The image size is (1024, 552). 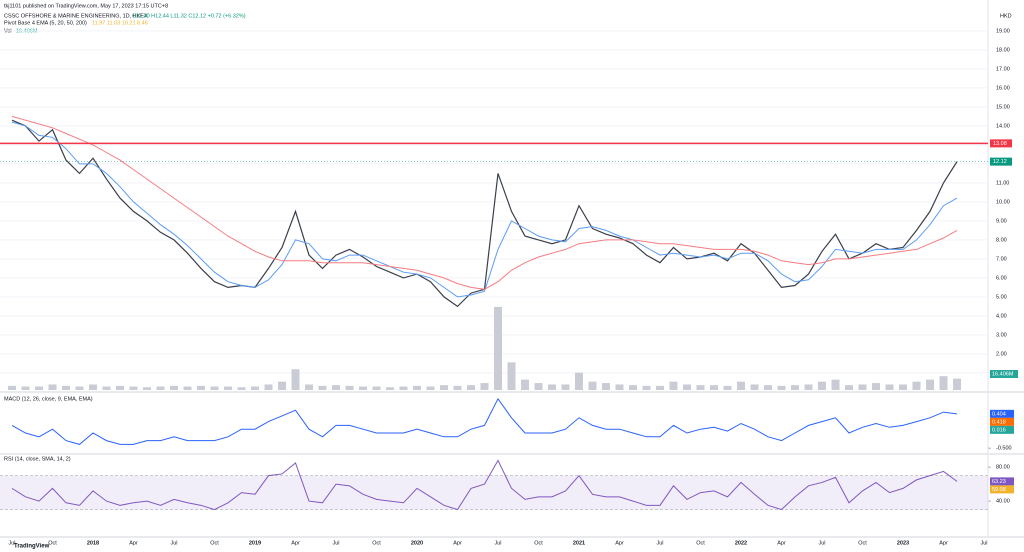 I want to click on x-tick-label: 2019, so click(x=255, y=543).